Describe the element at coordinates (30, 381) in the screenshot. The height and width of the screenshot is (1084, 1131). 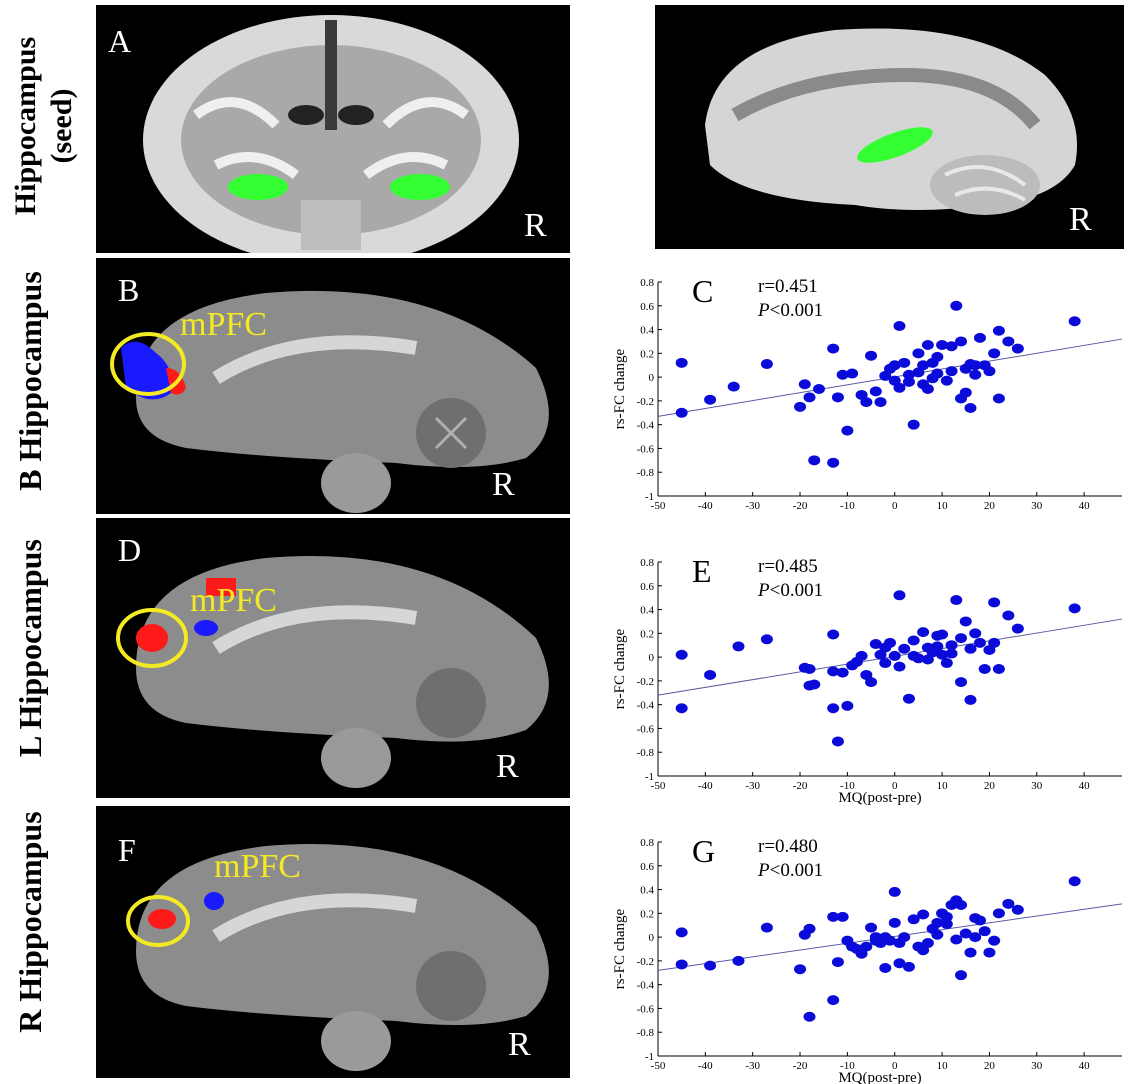
I see `row-label-b-hippocampus: B Hippocampus` at that location.